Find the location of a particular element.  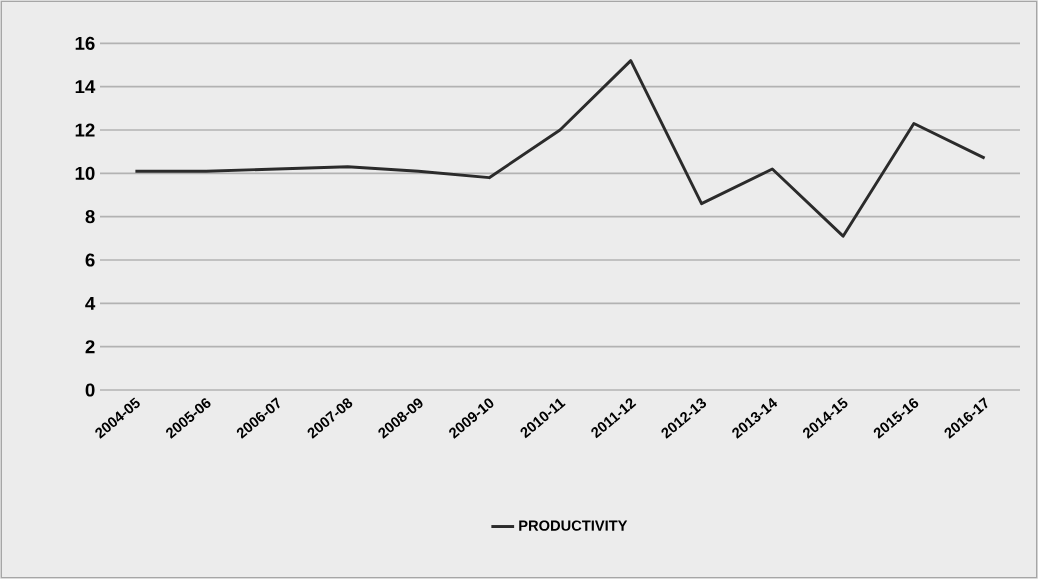

y-tick-label: 2 is located at coordinates (90, 347).